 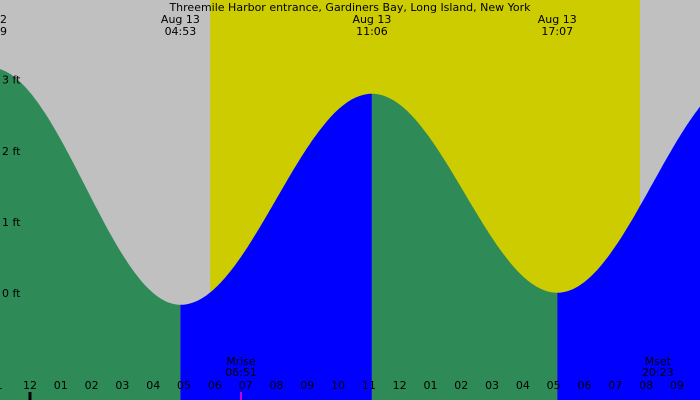 I want to click on x-tick-label: 1, so click(x=1, y=385).